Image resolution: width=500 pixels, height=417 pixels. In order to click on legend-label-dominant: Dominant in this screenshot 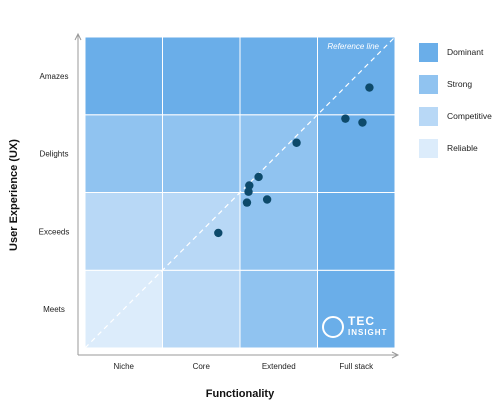, I will do `click(465, 52)`.